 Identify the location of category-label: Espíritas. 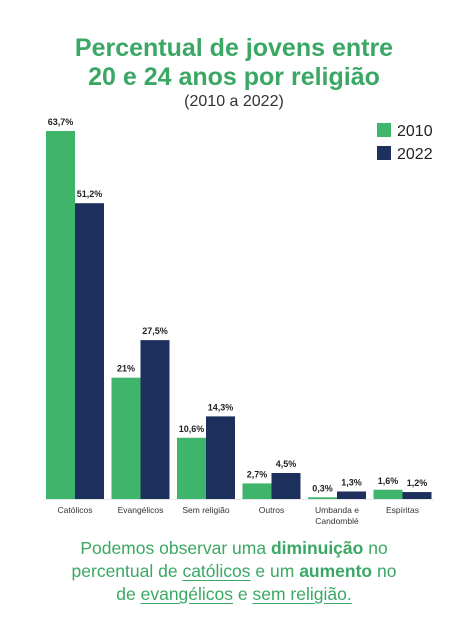
(402, 510).